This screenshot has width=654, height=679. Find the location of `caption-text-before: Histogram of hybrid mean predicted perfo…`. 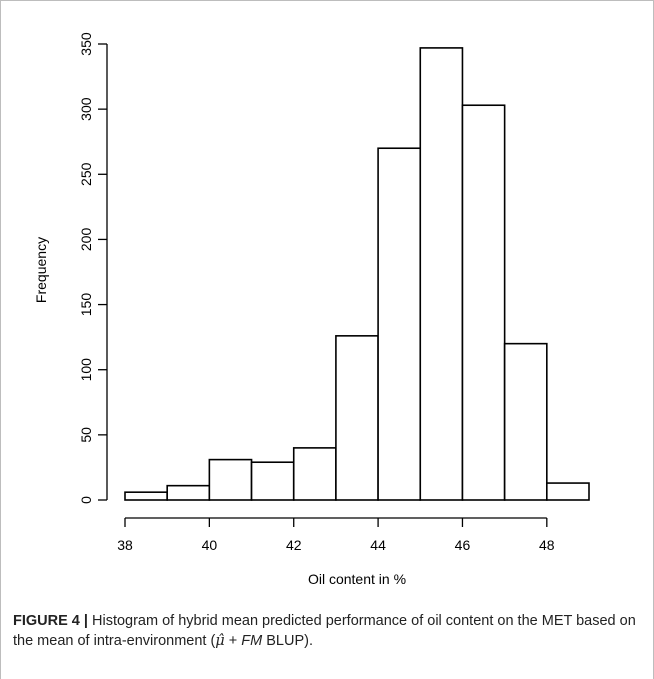

caption-text-before: Histogram of hybrid mean predicted perfo… is located at coordinates (324, 631).